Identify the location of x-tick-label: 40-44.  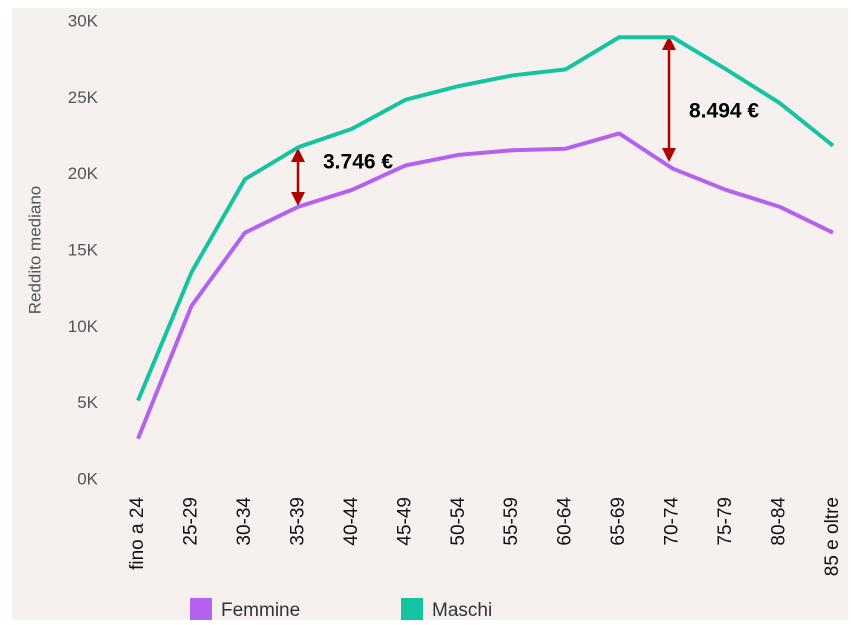
(351, 521).